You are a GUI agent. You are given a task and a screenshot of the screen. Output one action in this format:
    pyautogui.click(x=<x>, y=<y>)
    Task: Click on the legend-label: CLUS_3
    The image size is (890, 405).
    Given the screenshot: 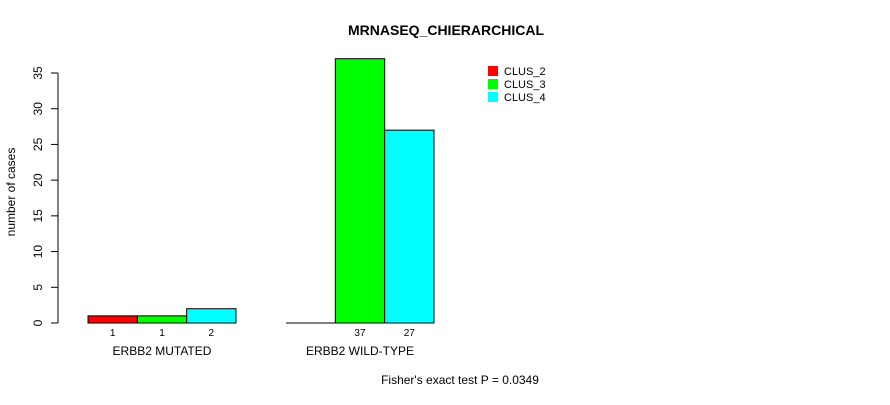 What is the action you would take?
    pyautogui.click(x=525, y=85)
    